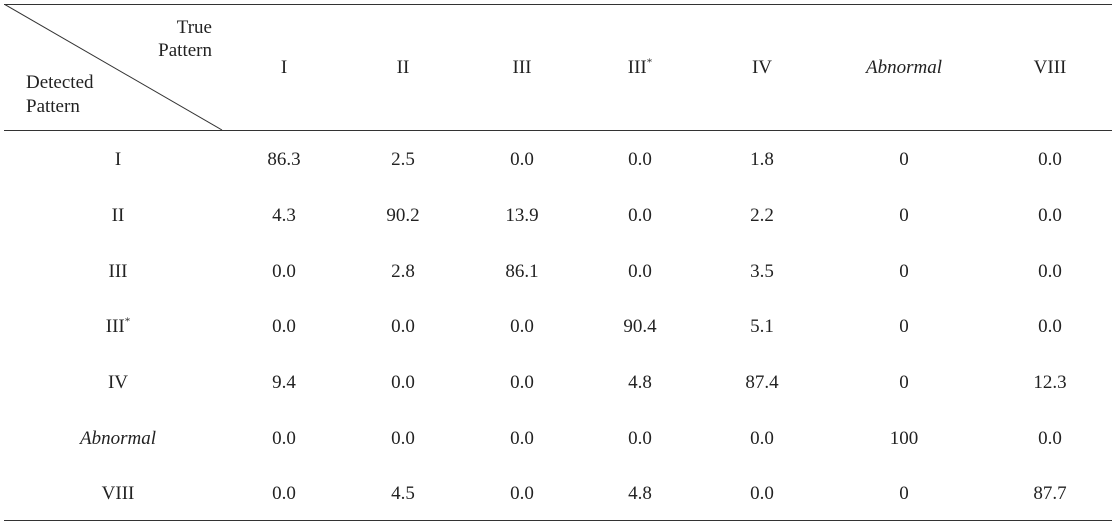 Image resolution: width=1116 pixels, height=527 pixels. I want to click on table-cell: 86.1, so click(522, 271).